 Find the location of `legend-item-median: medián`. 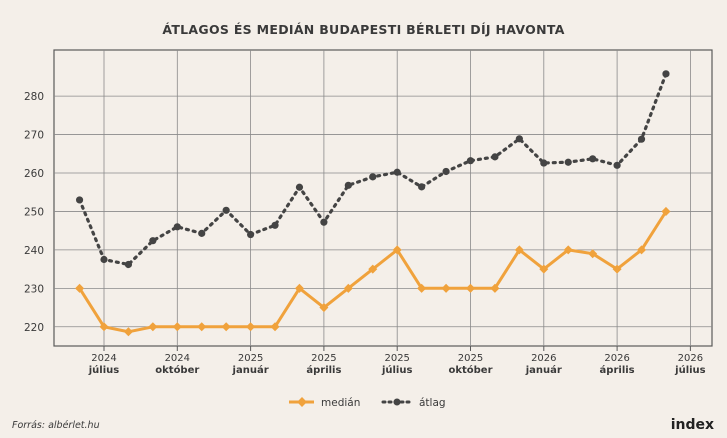

legend-item-median: medián is located at coordinates (324, 403).